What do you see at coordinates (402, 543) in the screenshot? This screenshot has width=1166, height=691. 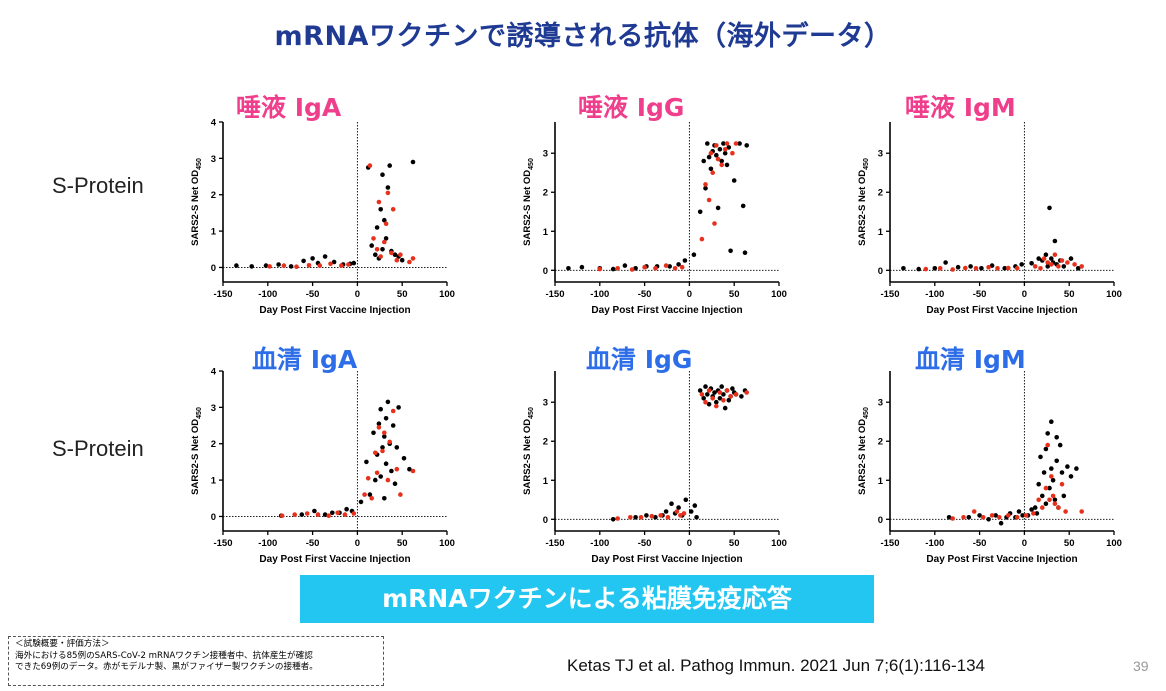 I see `x-tick-label: 50` at bounding box center [402, 543].